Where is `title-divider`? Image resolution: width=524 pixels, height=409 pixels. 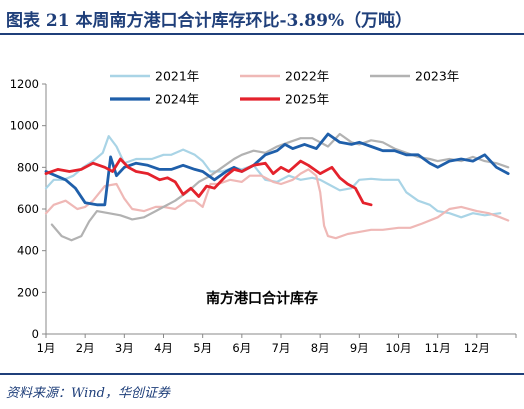 title-divider is located at coordinates (262, 34).